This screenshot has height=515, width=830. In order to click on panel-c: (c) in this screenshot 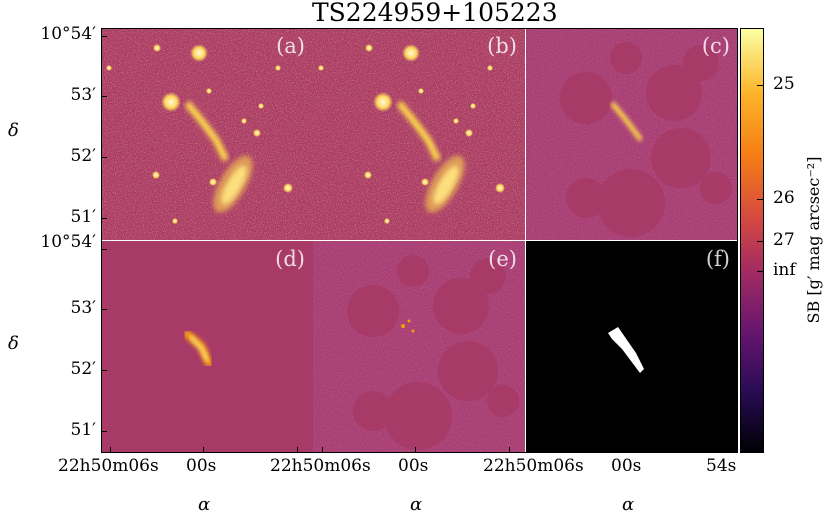, I will do `click(632, 134)`.